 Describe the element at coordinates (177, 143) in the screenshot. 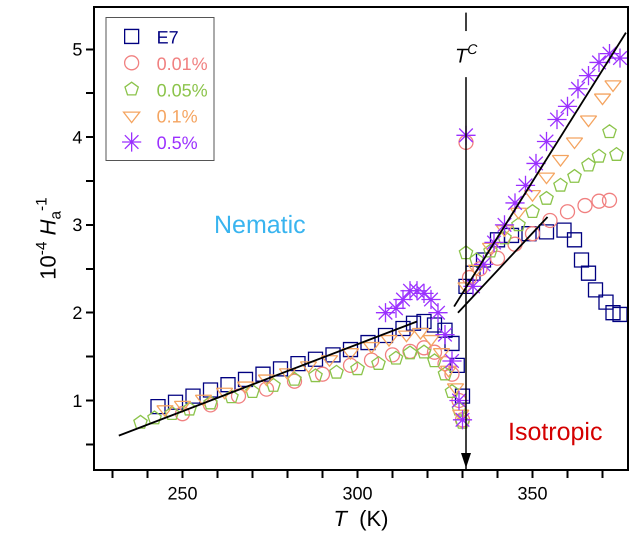

I see `legend-label: 0.5%` at that location.